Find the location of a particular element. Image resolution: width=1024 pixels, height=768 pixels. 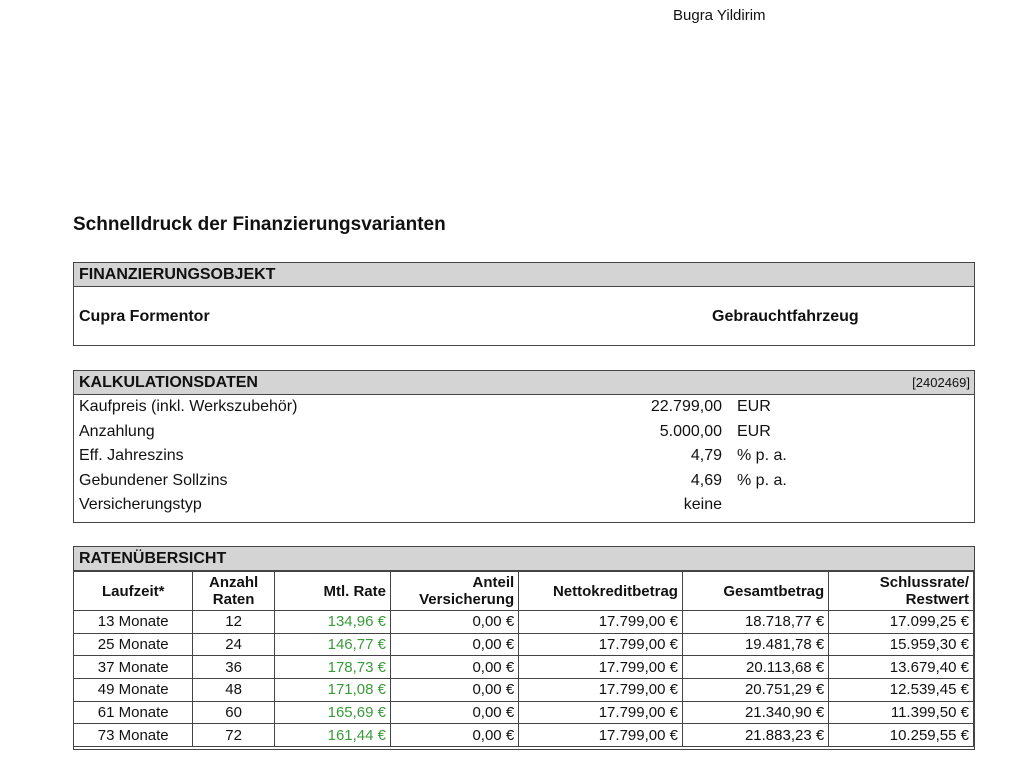

table-cell: 13.679,40 € is located at coordinates (901, 667).